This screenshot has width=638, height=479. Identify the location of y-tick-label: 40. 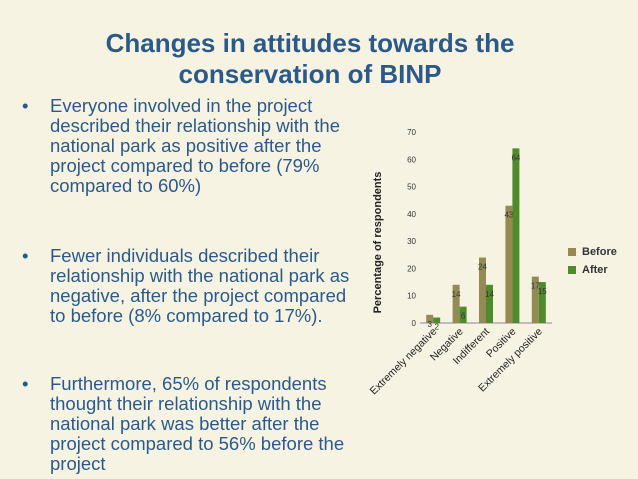
(411, 214).